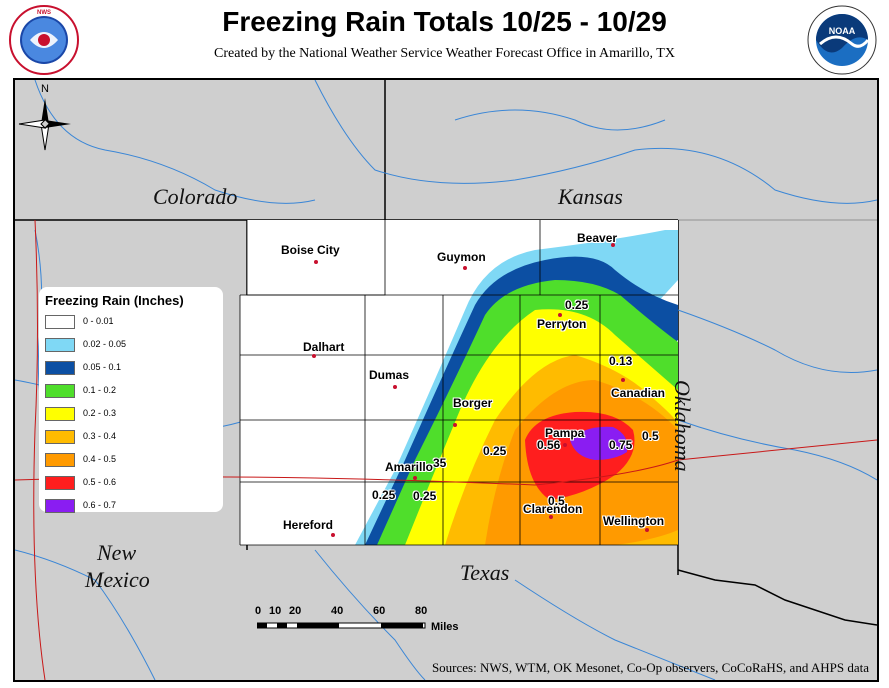 The height and width of the screenshot is (688, 889). What do you see at coordinates (258, 611) in the screenshot?
I see `scale-tick: 0` at bounding box center [258, 611].